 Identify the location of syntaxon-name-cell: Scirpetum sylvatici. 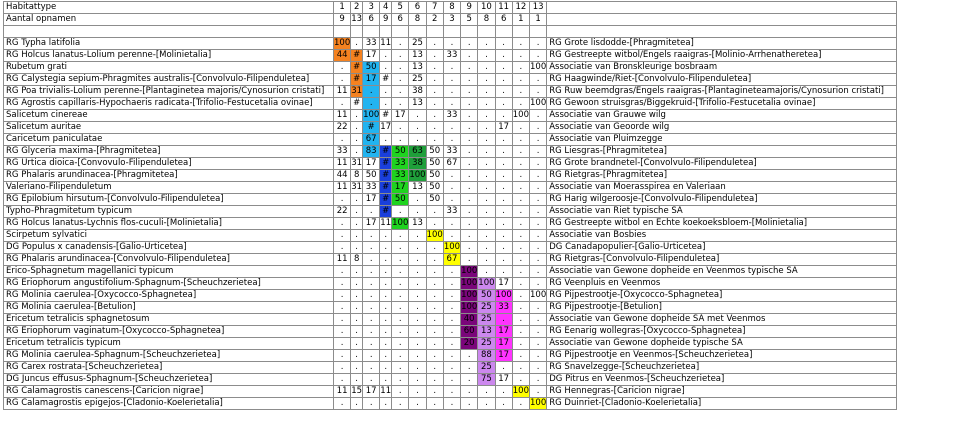
(168, 235).